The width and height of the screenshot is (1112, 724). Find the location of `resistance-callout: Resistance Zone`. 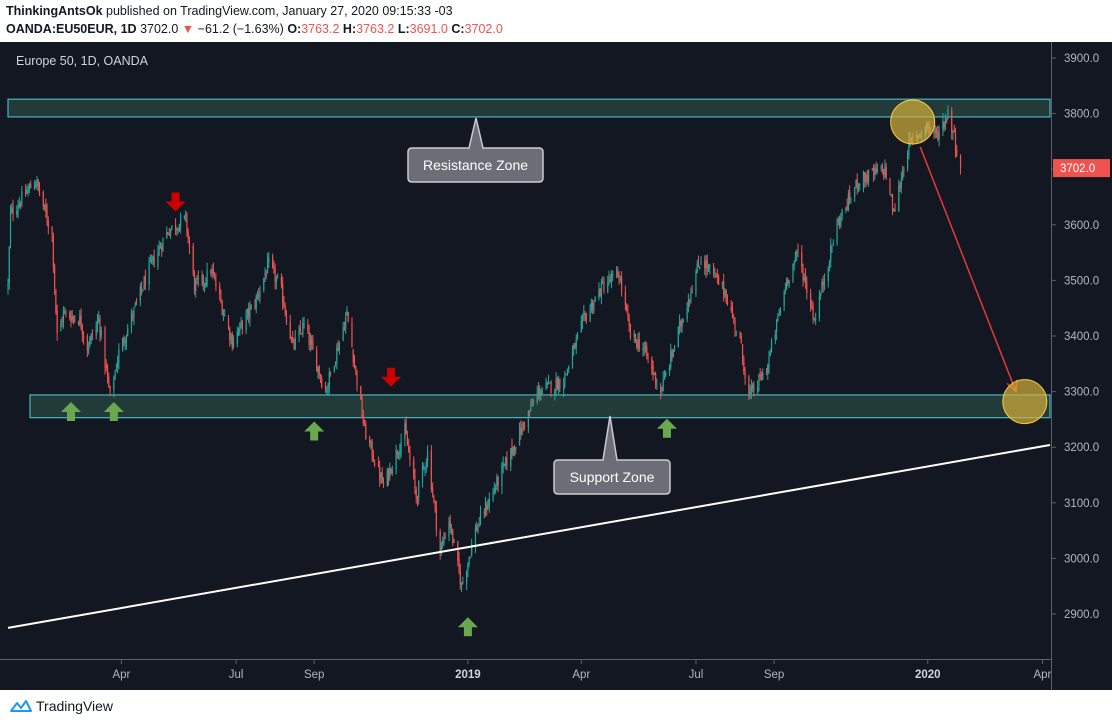

resistance-callout: Resistance Zone is located at coordinates (475, 150).